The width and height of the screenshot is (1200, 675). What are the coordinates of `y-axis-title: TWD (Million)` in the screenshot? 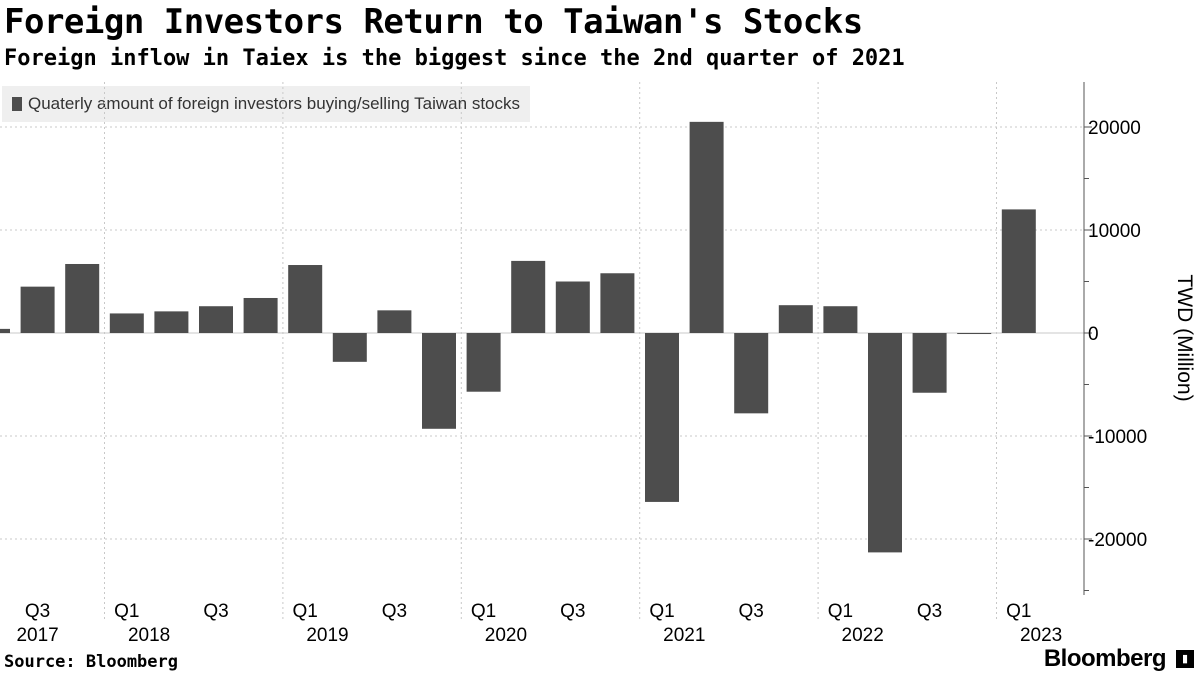 It's located at (1184, 337).